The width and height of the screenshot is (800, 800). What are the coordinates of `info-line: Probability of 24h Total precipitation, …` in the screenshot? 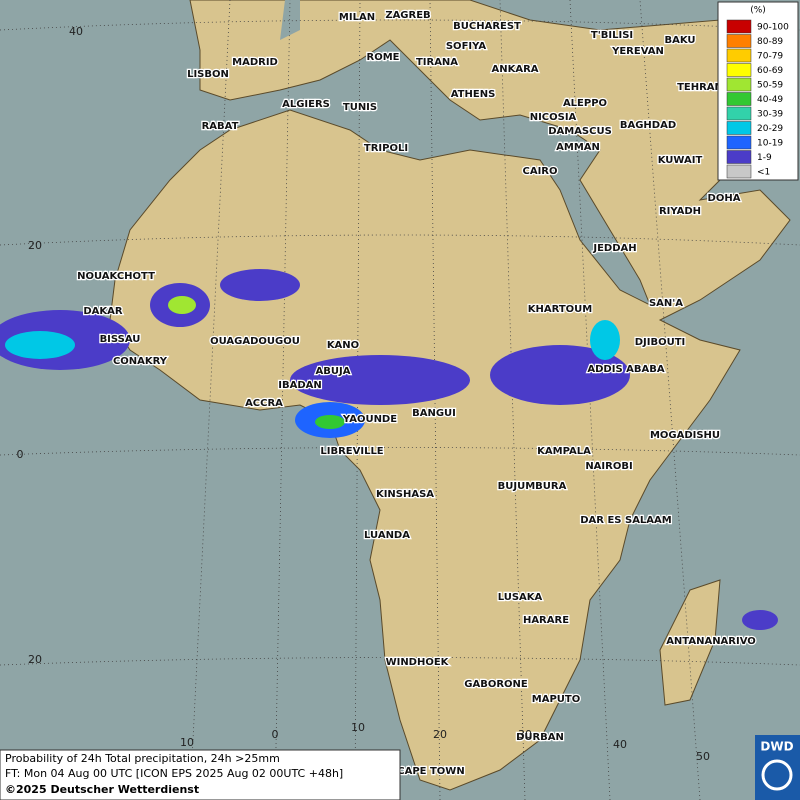 It's located at (142, 758).